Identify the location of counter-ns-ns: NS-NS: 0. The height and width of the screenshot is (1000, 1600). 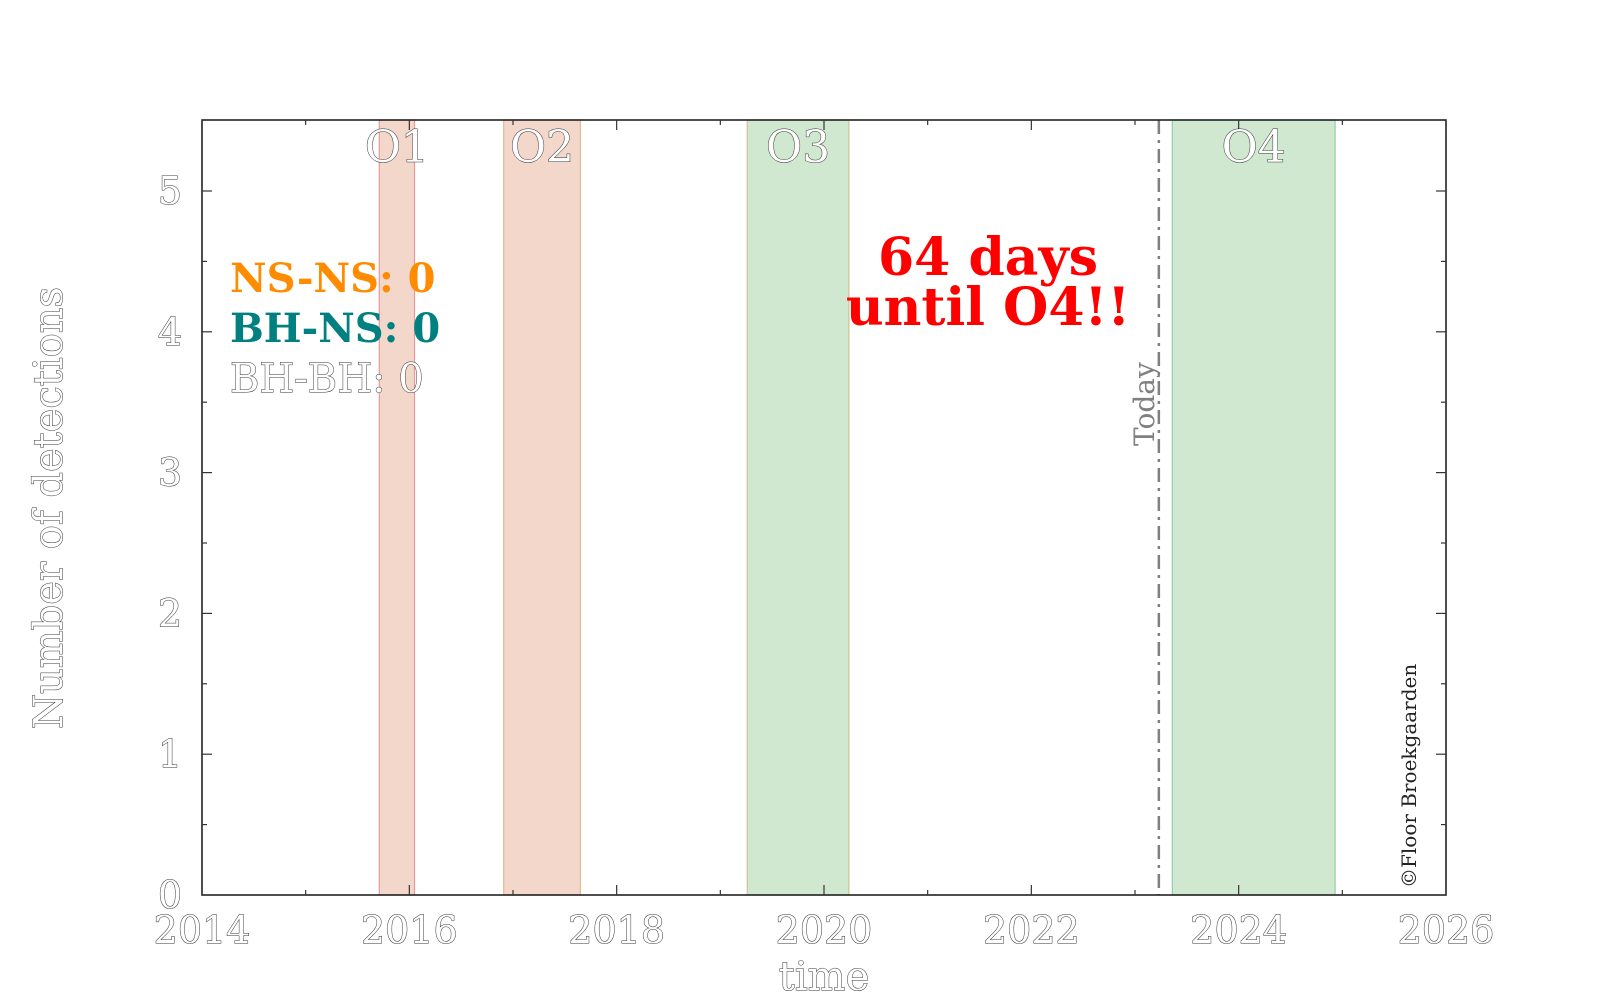
(333, 278).